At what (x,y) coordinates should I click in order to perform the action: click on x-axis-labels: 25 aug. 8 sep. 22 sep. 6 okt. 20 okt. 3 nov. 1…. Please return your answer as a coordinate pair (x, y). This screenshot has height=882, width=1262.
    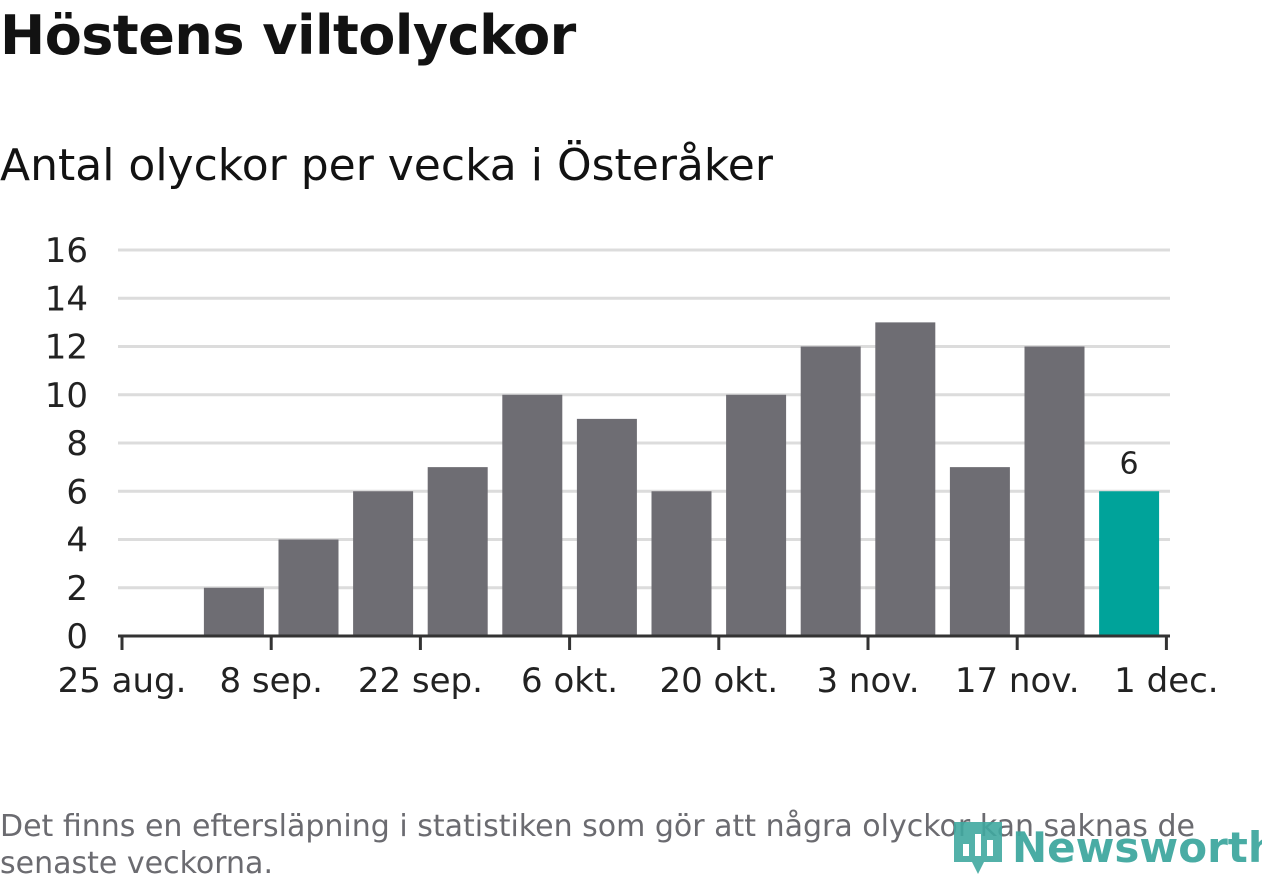
    Looking at the image, I should click on (638, 681).